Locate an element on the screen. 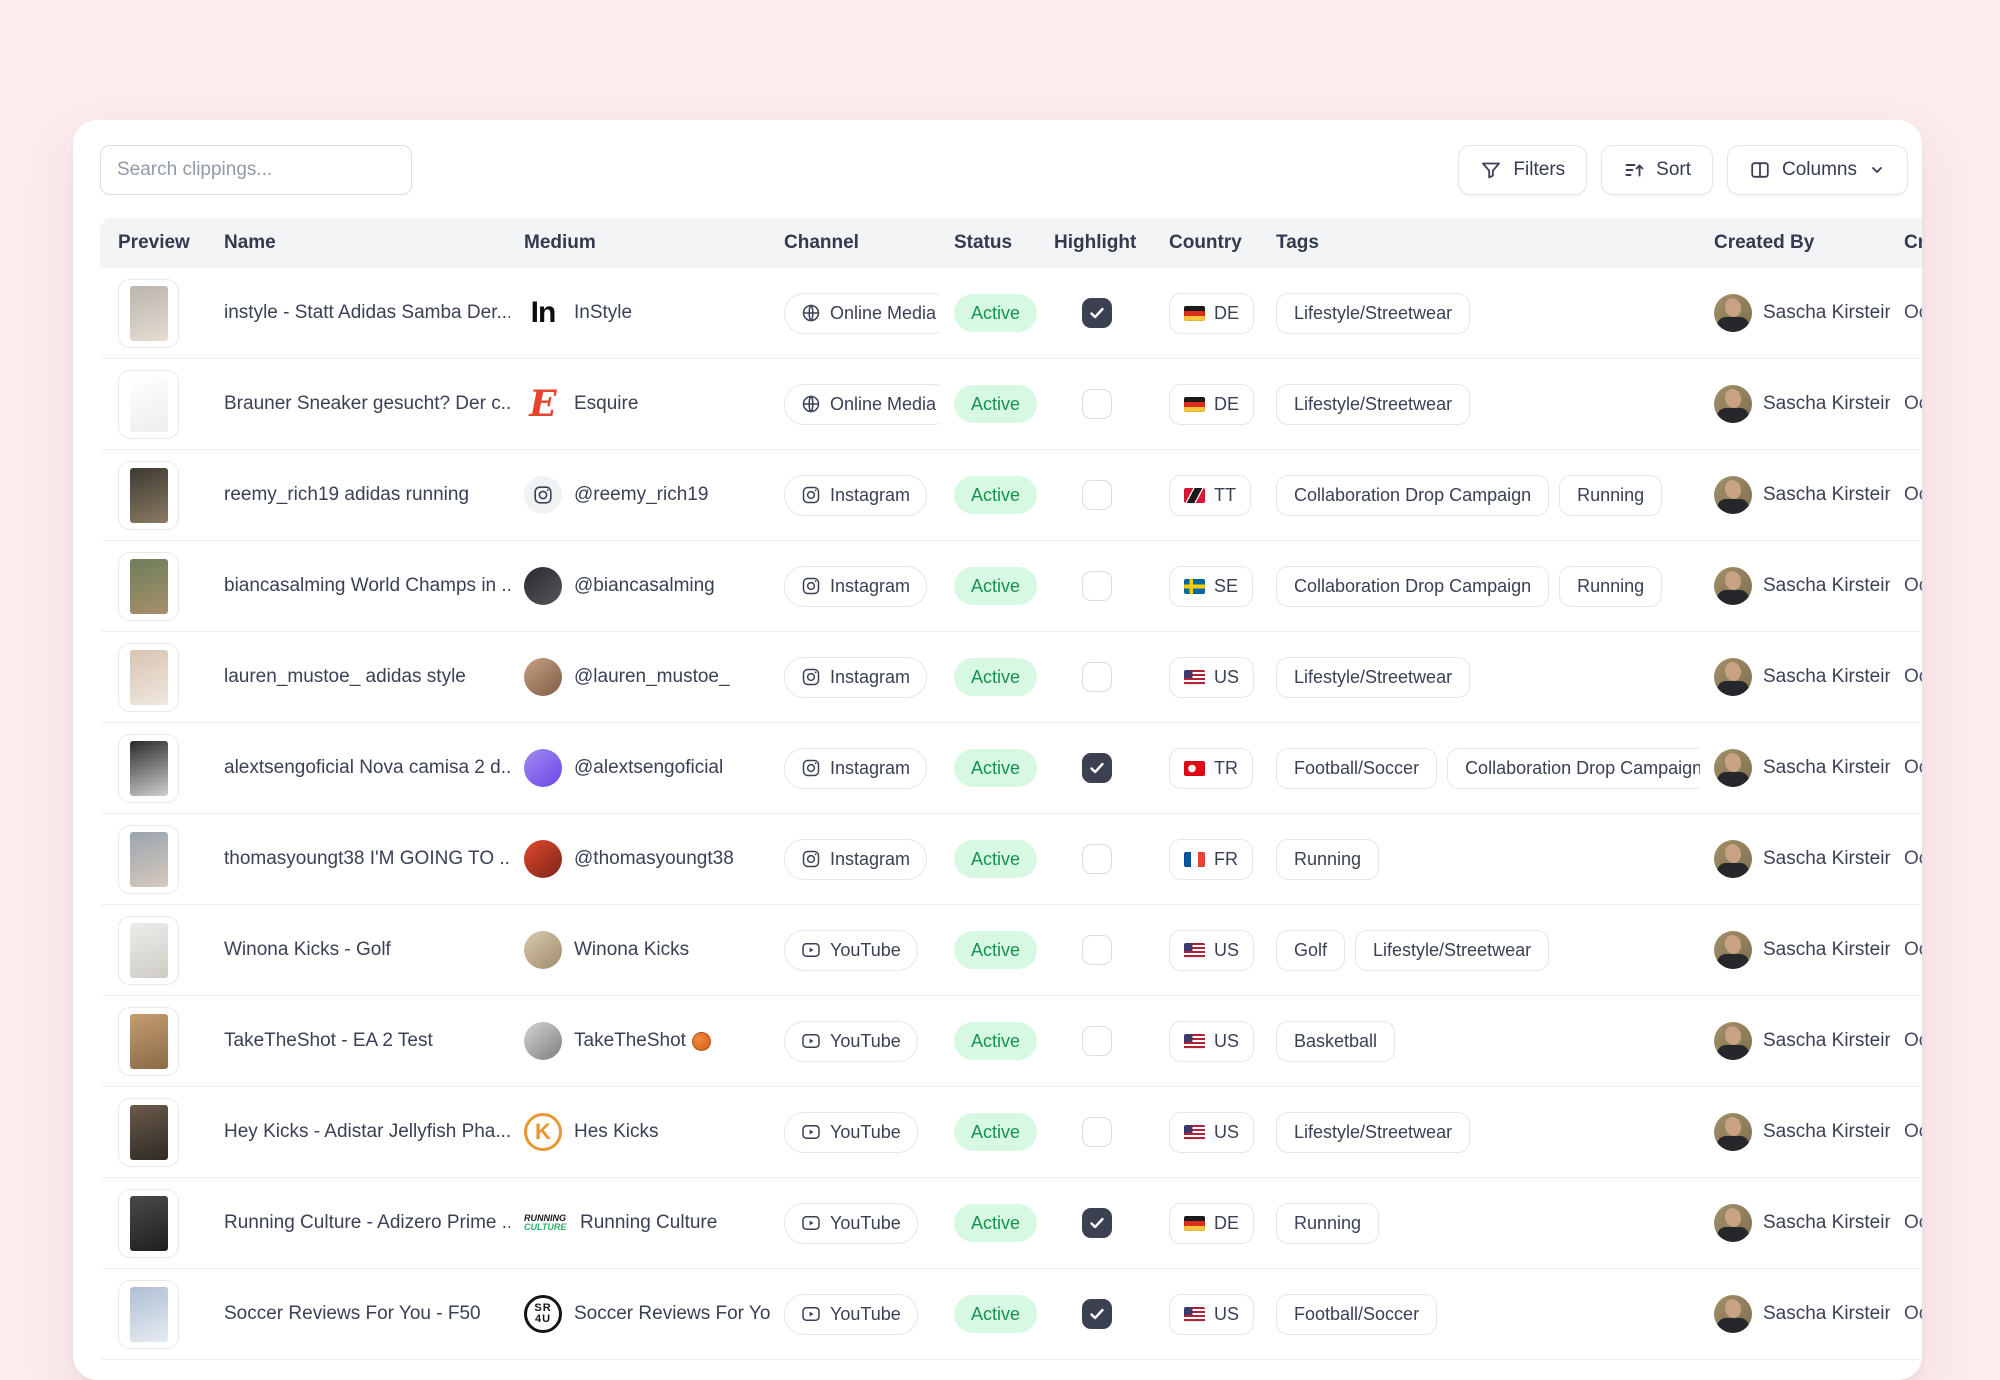  sort-button-label: Sort is located at coordinates (1674, 169).